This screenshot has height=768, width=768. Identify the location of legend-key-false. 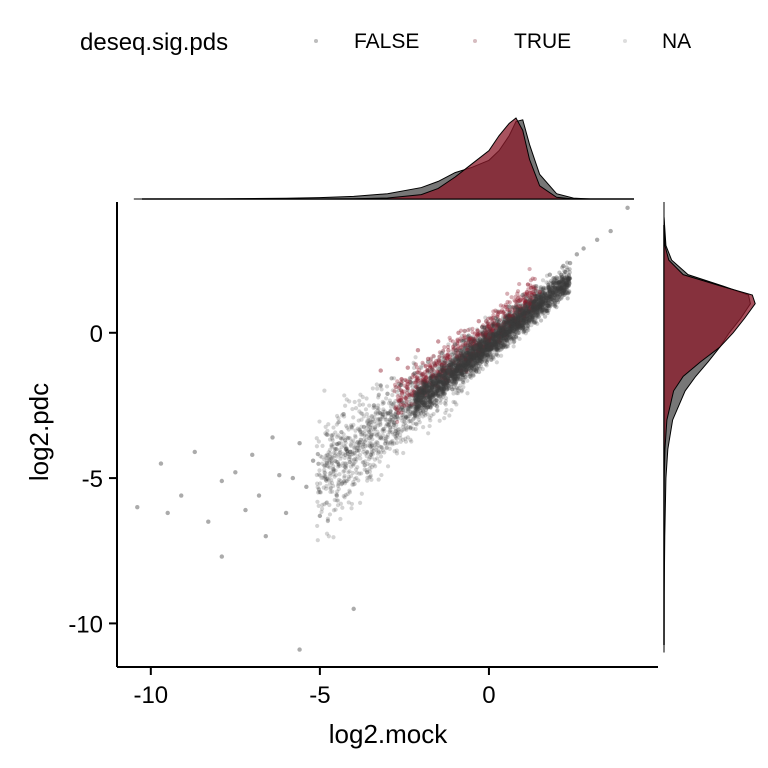
(316, 41).